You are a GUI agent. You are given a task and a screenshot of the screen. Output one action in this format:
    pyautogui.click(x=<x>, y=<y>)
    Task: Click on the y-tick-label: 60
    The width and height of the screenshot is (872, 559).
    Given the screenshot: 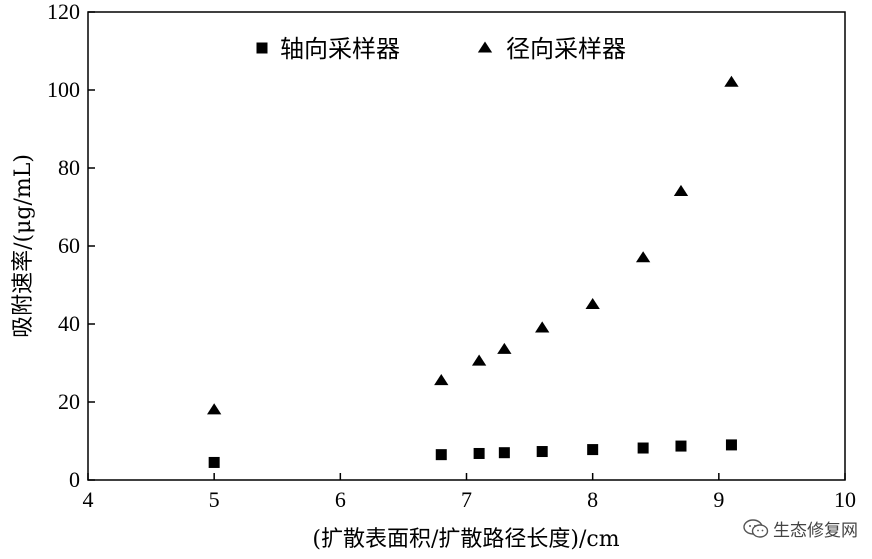 What is the action you would take?
    pyautogui.click(x=69, y=245)
    